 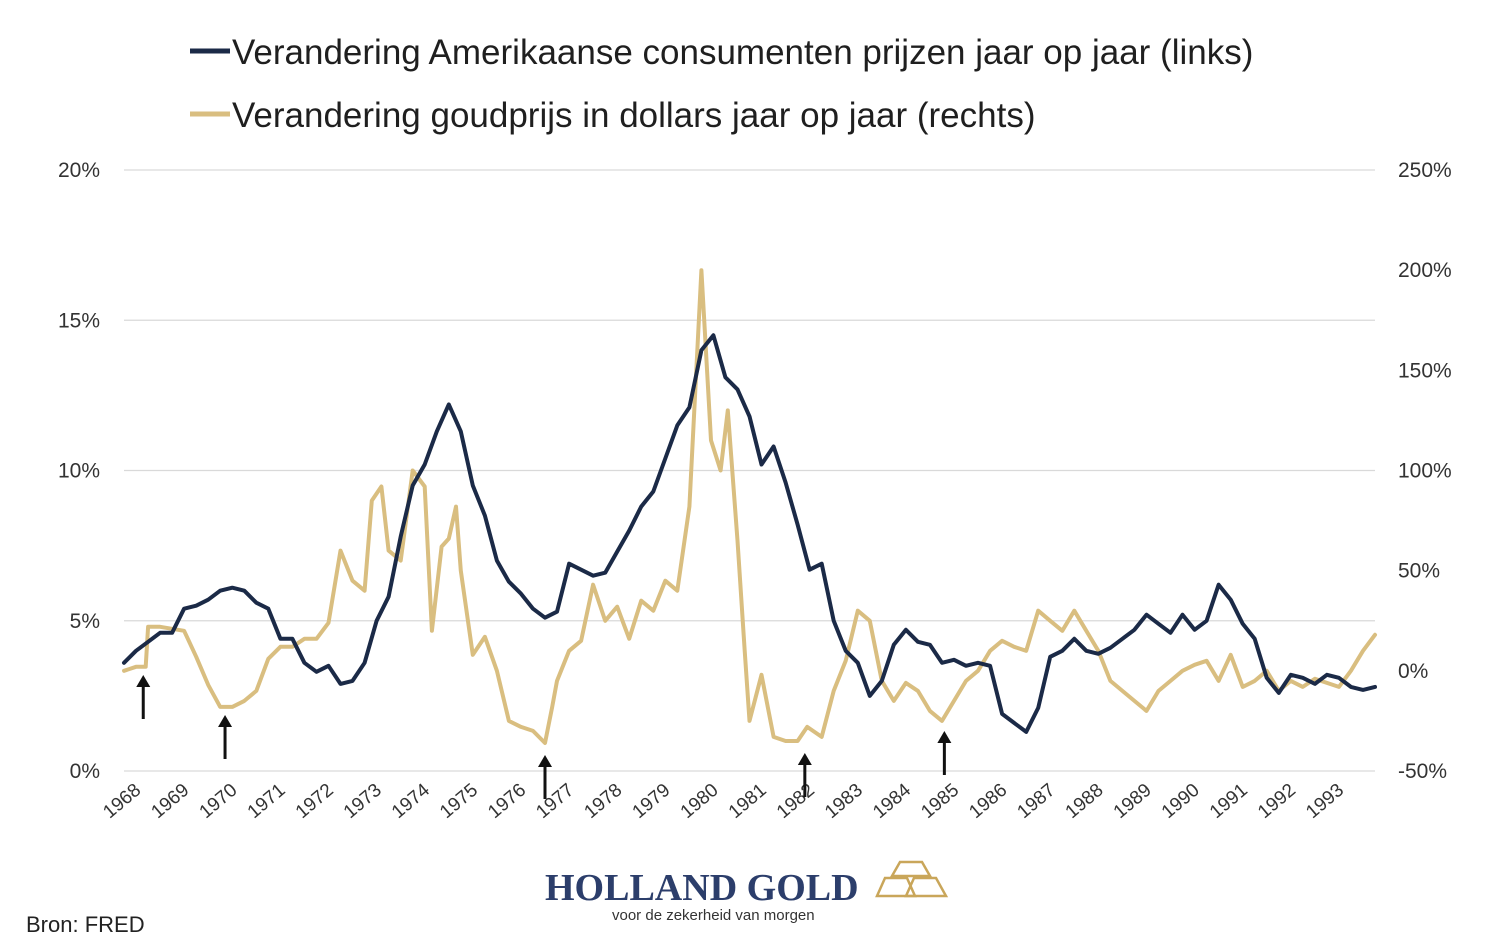 I want to click on right-tick-label: 100%, so click(x=1425, y=471).